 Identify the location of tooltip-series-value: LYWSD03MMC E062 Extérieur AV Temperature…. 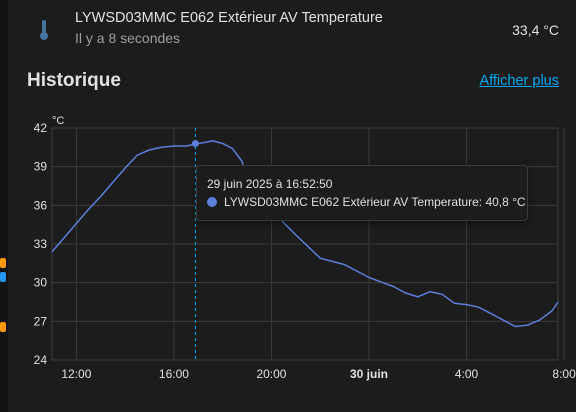
(375, 202).